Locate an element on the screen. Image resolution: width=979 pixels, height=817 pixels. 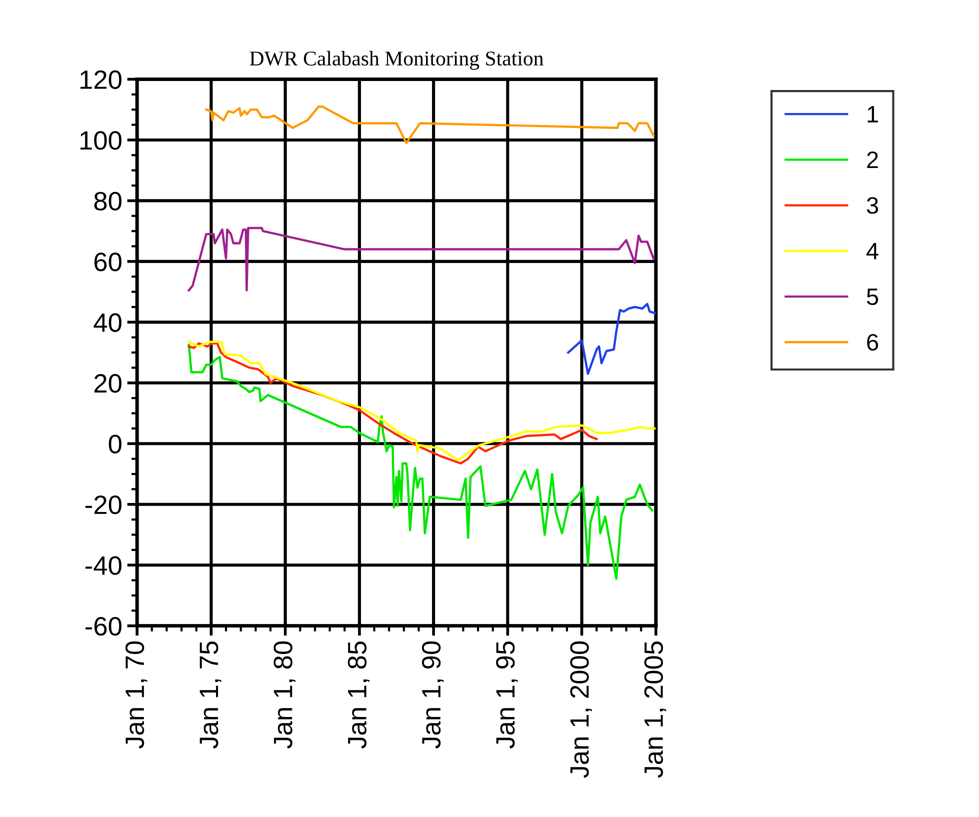
legend-label: 5 is located at coordinates (872, 297).